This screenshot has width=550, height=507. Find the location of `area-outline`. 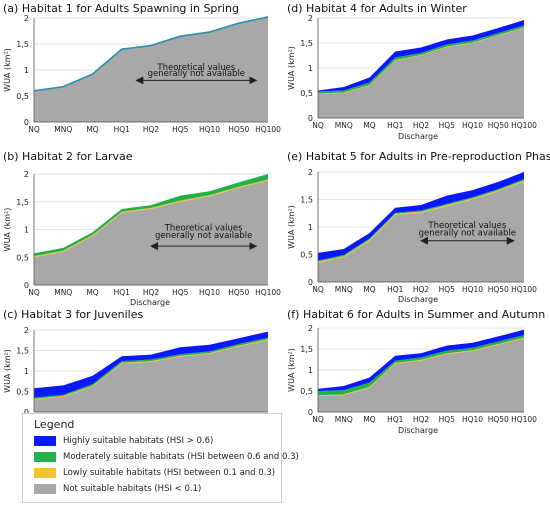

area-outline is located at coordinates (151, 54).